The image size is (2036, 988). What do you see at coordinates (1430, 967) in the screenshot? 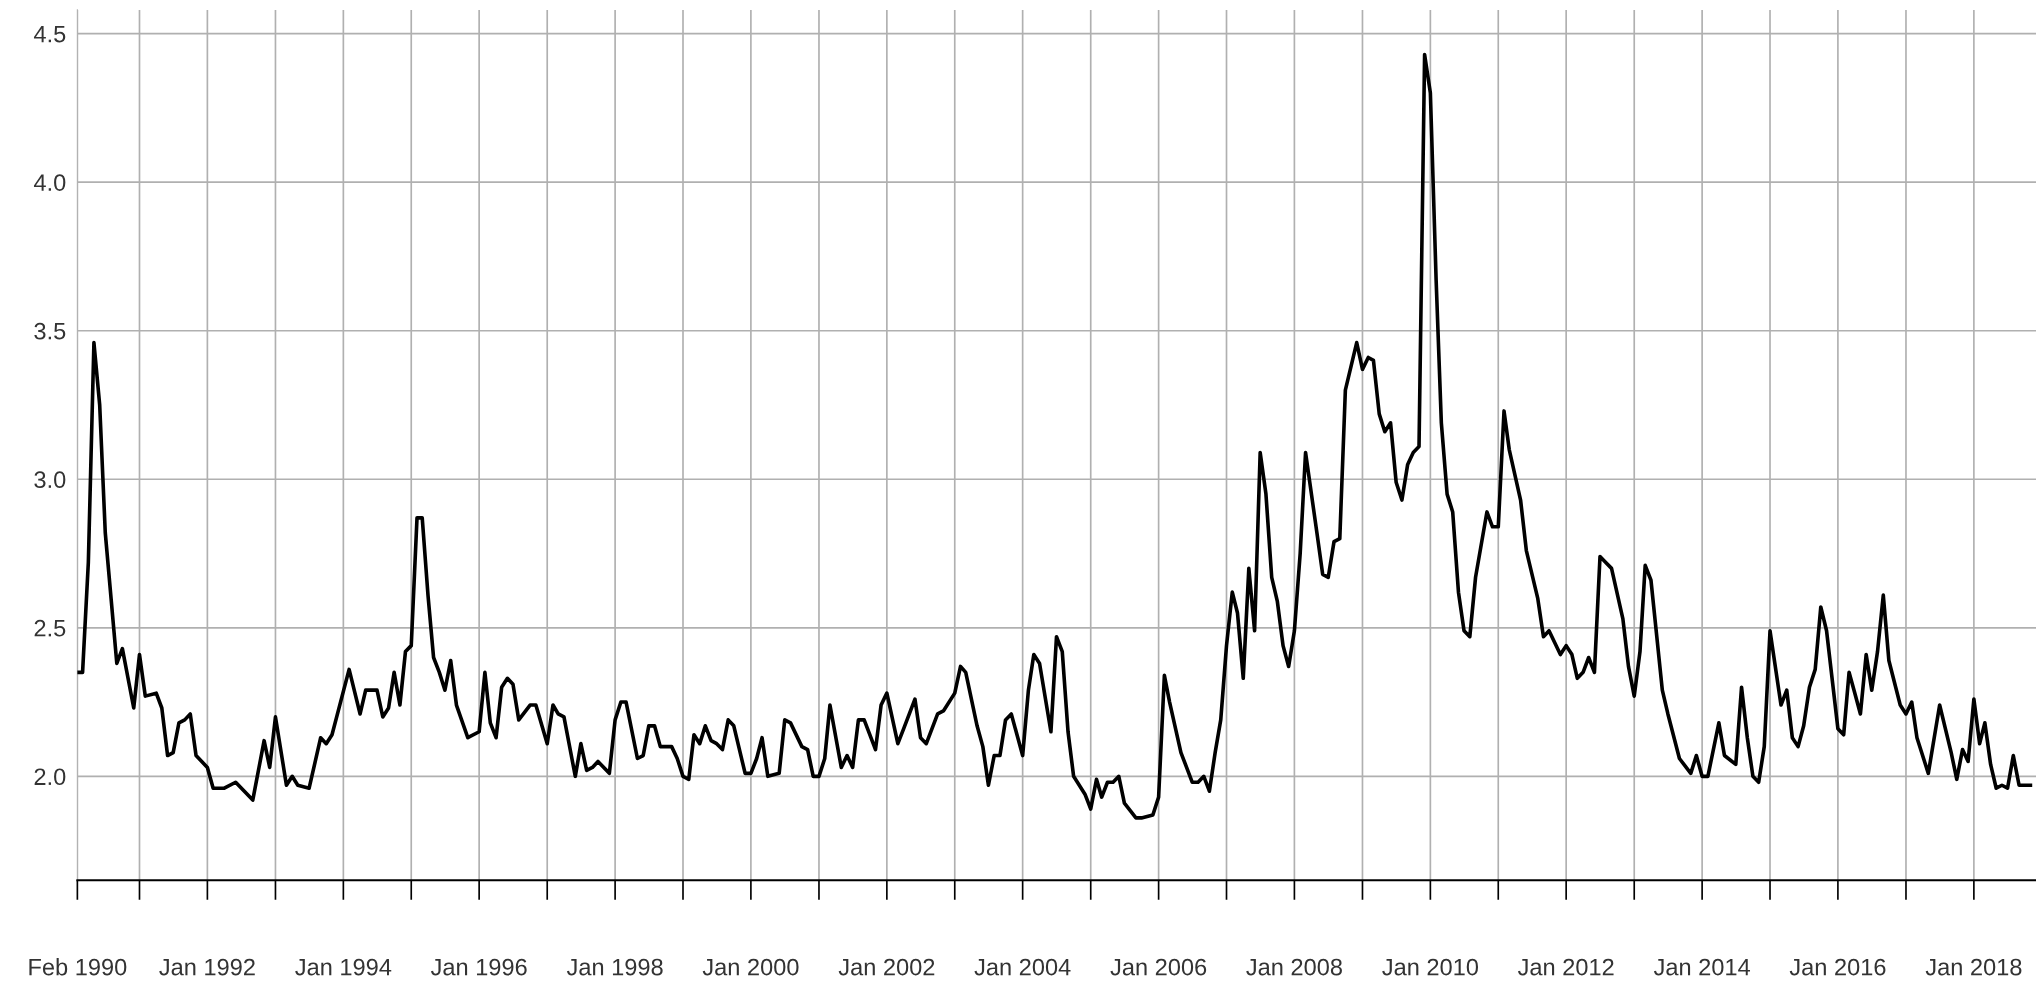
I see `x-tick-label: Jan 2010` at bounding box center [1430, 967].